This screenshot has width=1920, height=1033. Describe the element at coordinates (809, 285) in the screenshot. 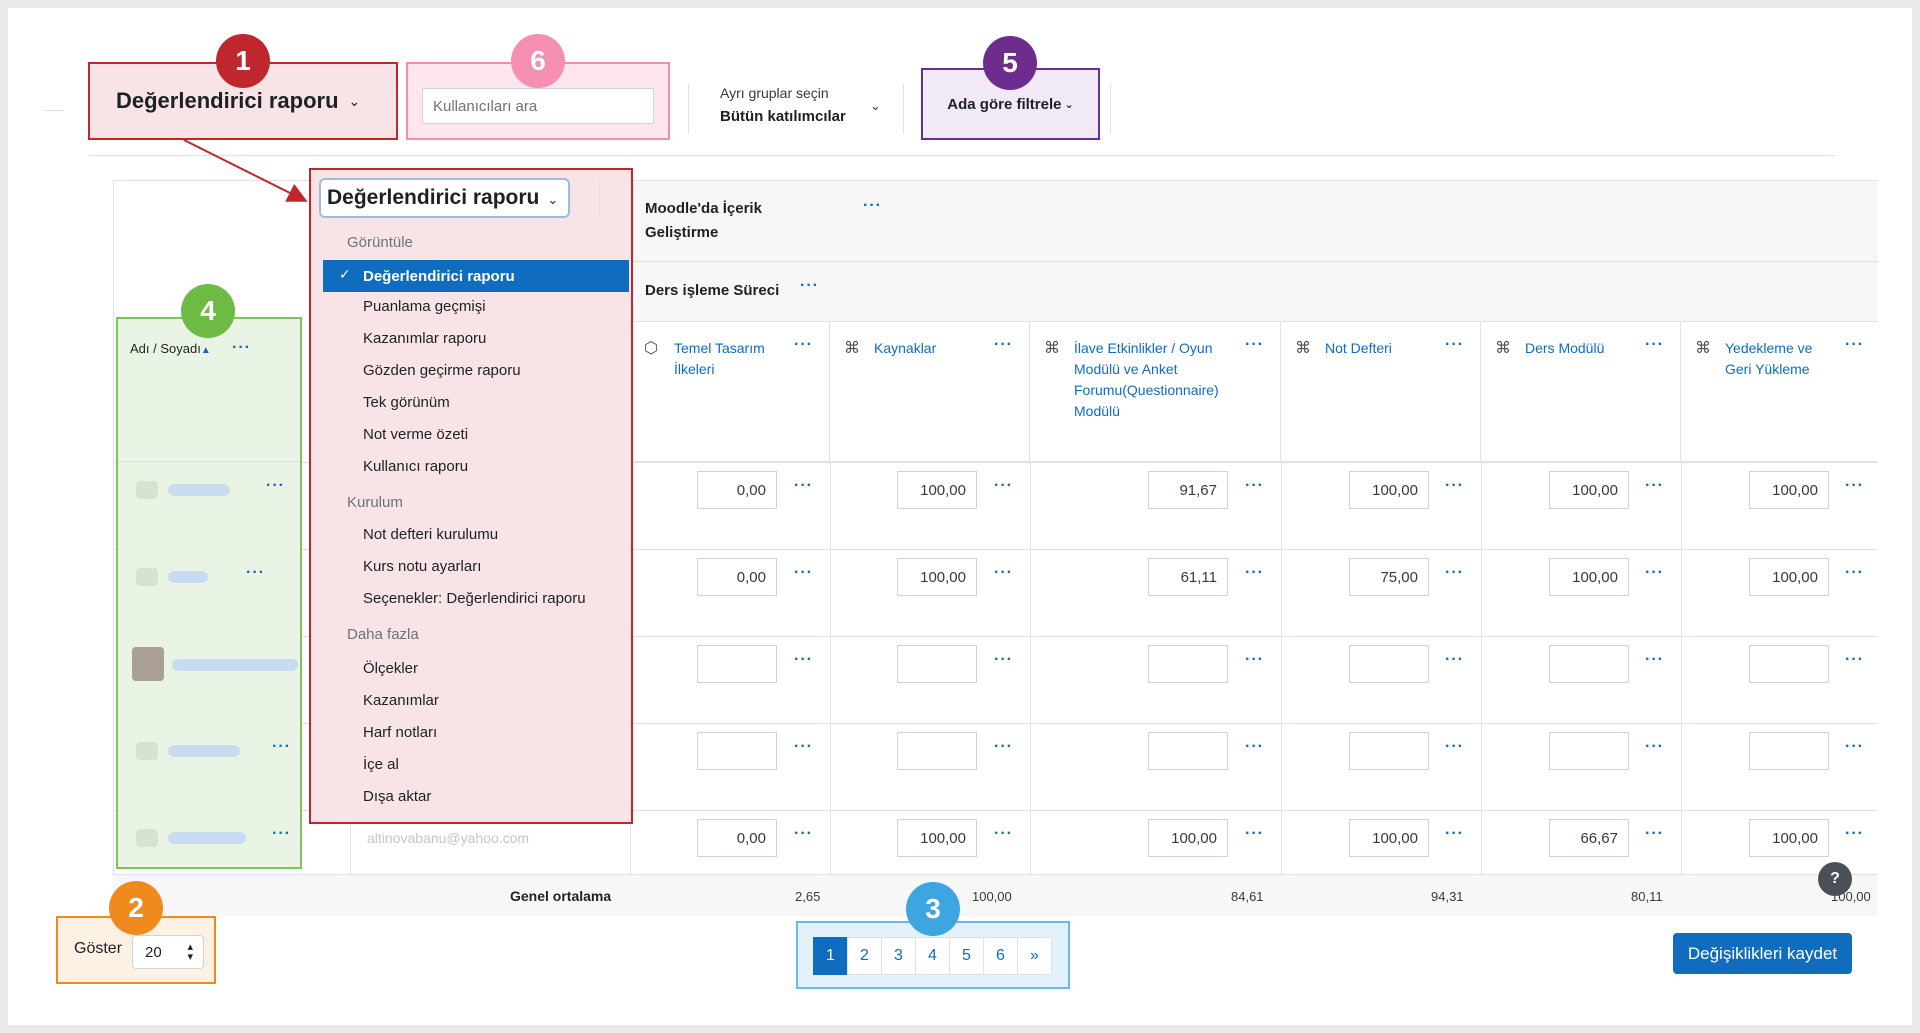

I see `category-actions-icon: ···` at that location.